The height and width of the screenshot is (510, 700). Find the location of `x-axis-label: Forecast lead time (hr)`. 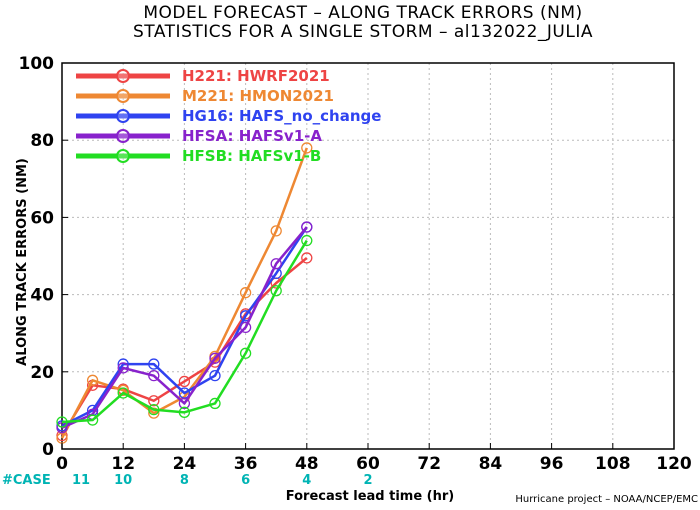

x-axis-label: Forecast lead time (hr) is located at coordinates (370, 496).